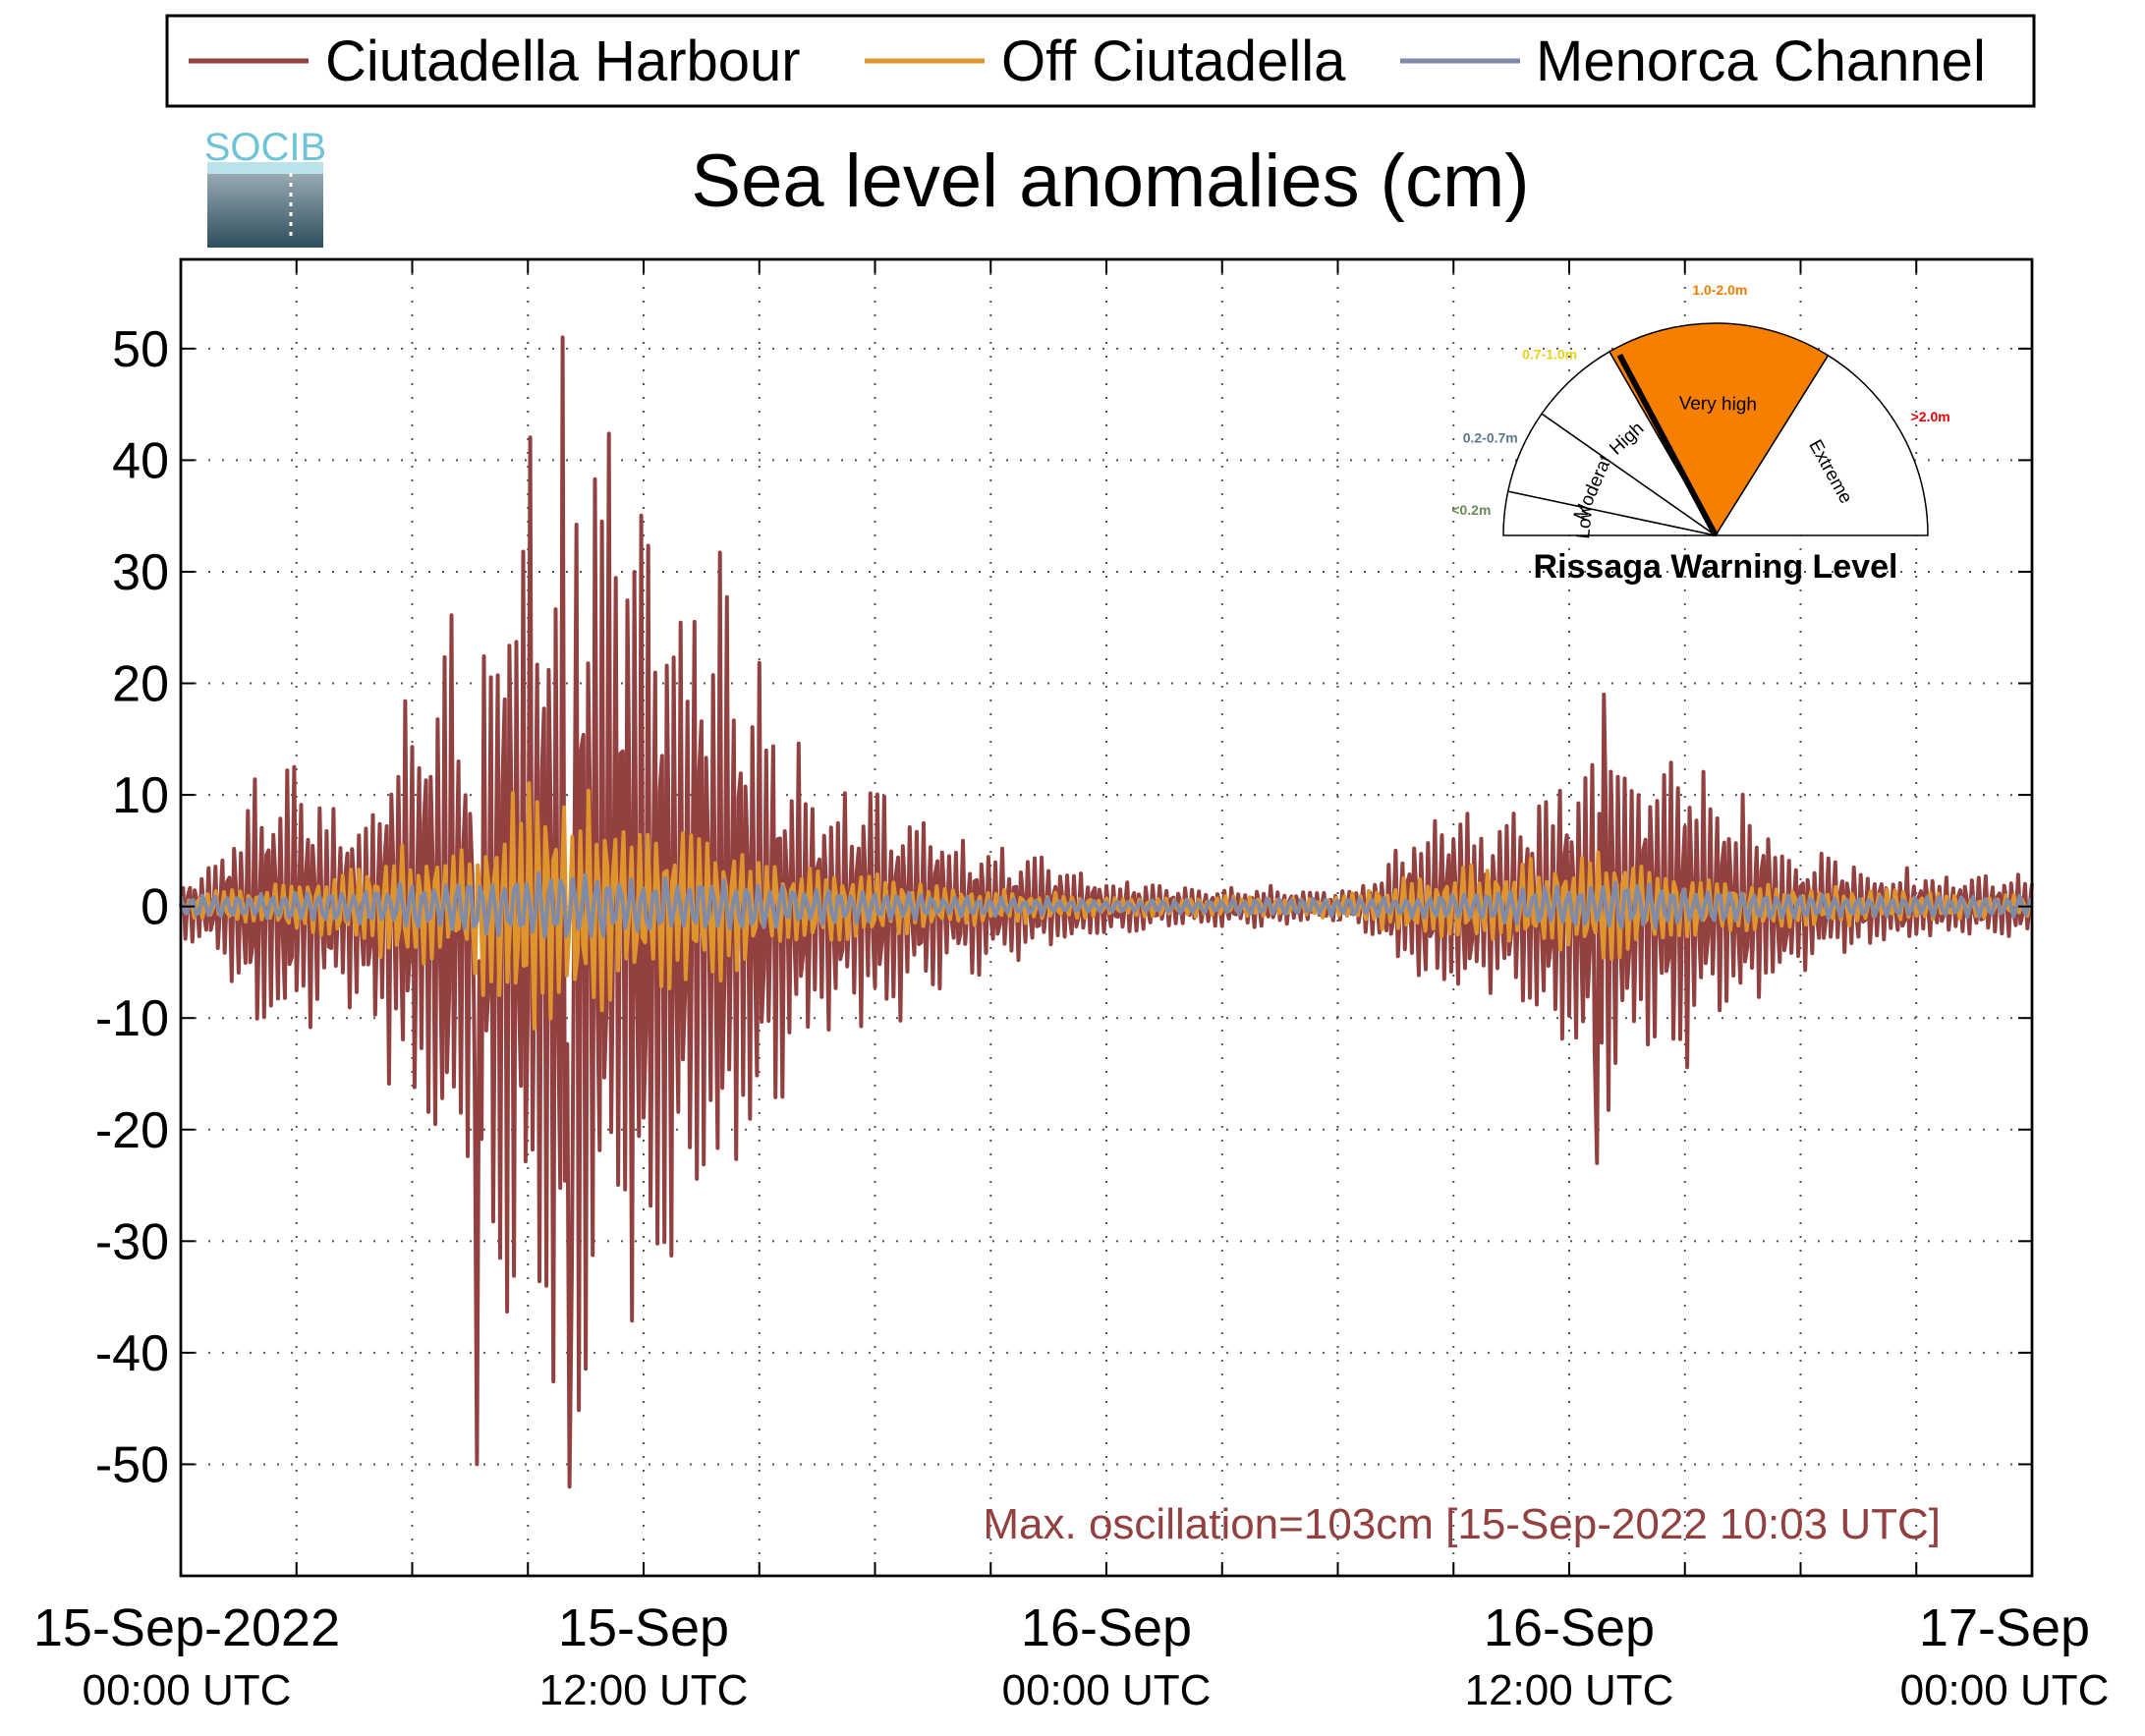 Image resolution: width=2145 pixels, height=1736 pixels. I want to click on legend-label-off-ciutadella: Off Ciutadella, so click(1173, 61).